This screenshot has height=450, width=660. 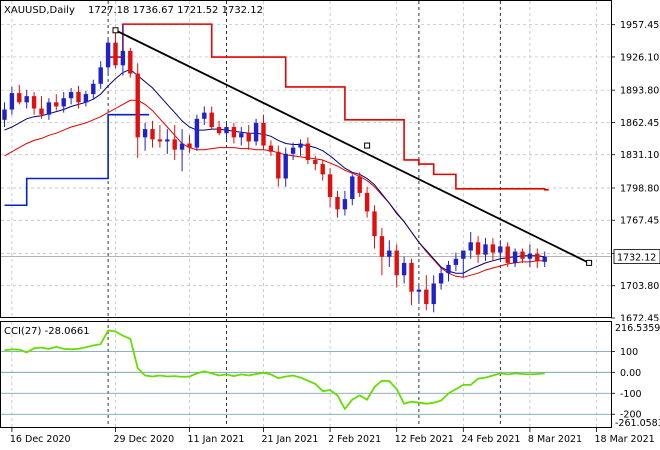 I want to click on cci-axis: 100 0.00 -100 -200, so click(x=626, y=384).